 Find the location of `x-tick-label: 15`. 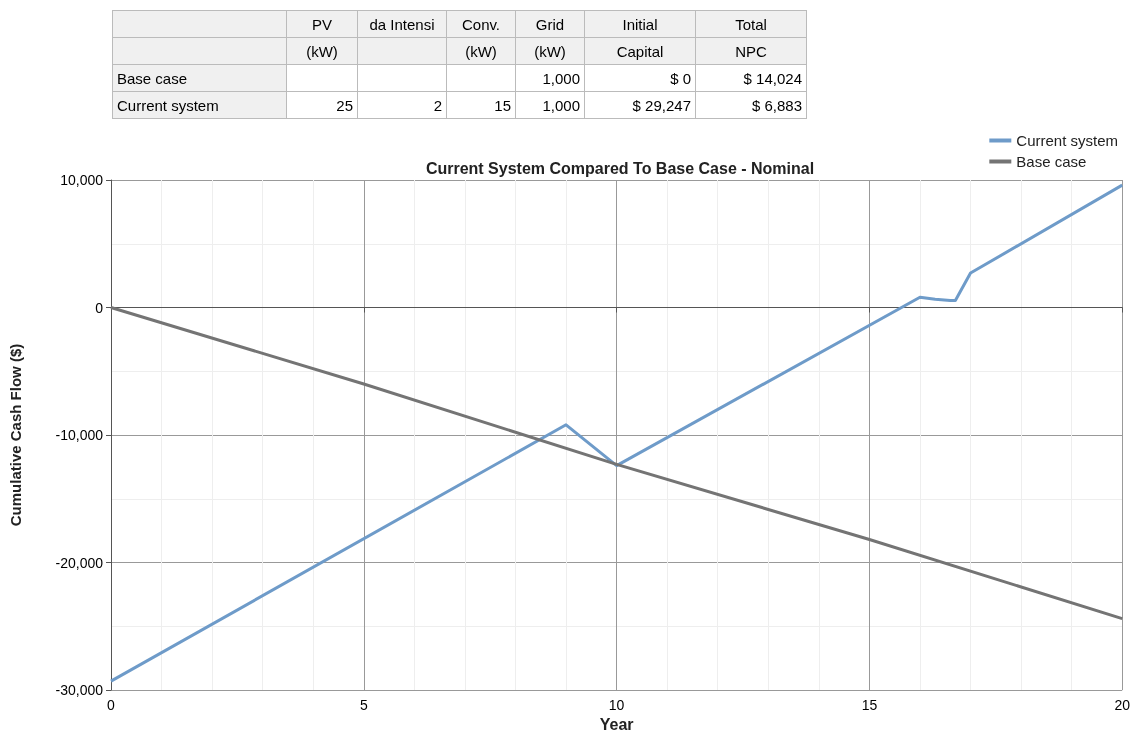

x-tick-label: 15 is located at coordinates (869, 705).